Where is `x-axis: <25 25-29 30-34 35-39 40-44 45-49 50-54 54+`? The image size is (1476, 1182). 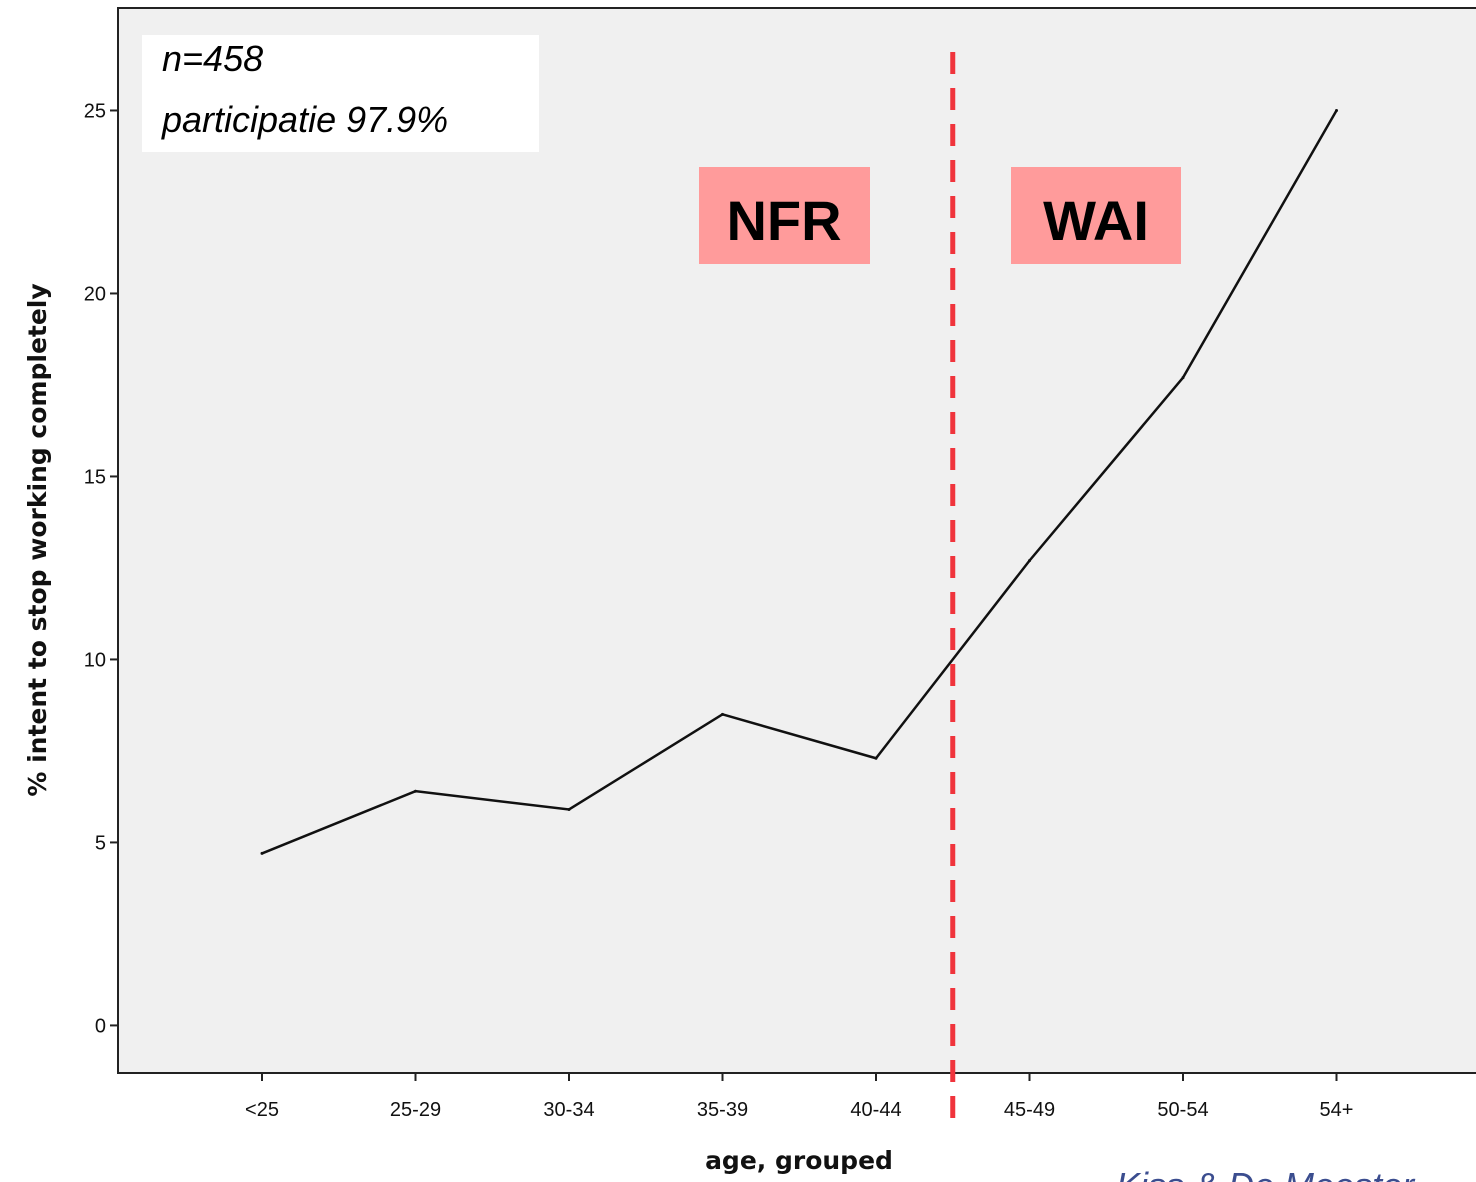 x-axis: <25 25-29 30-34 35-39 40-44 45-49 50-54 54+ is located at coordinates (799, 1097).